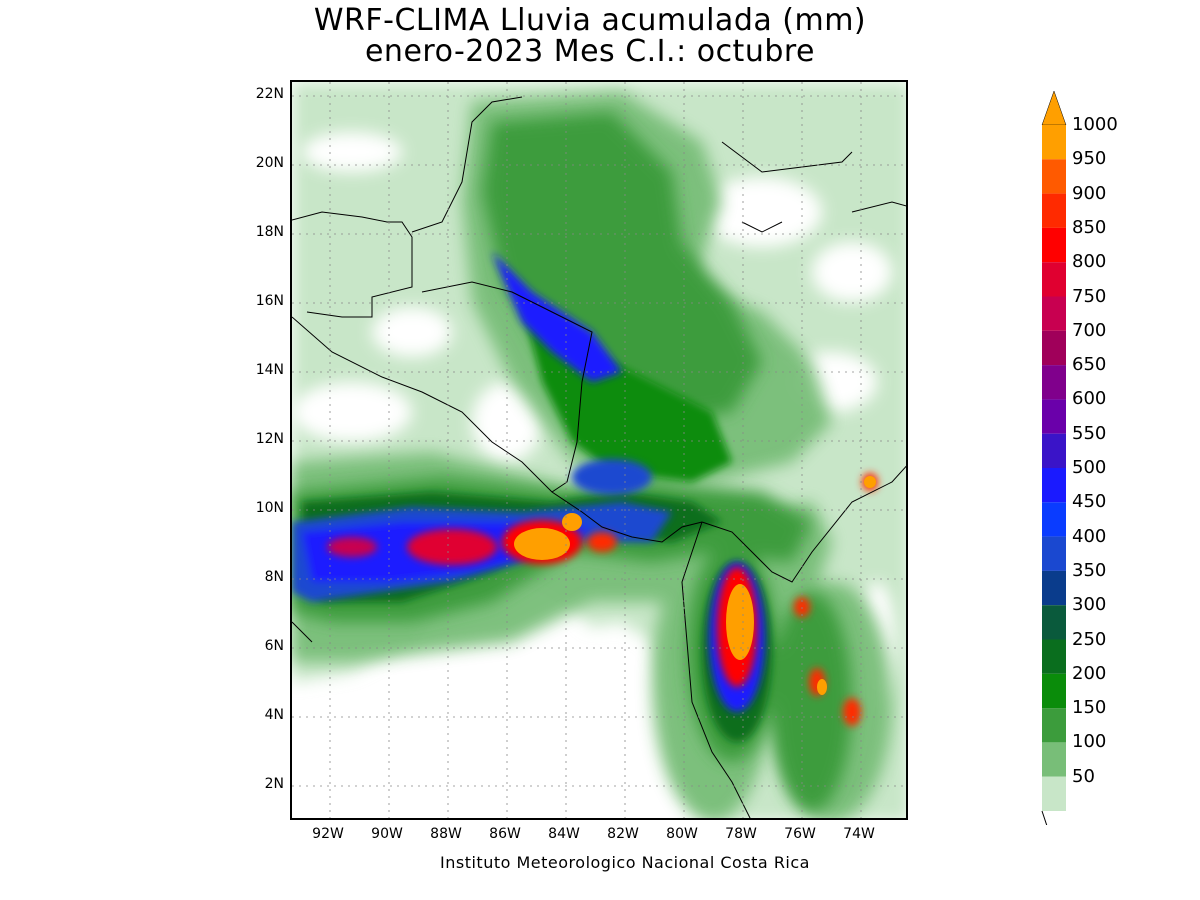  What do you see at coordinates (1089, 605) in the screenshot?
I see `colorbar-label: 300` at bounding box center [1089, 605].